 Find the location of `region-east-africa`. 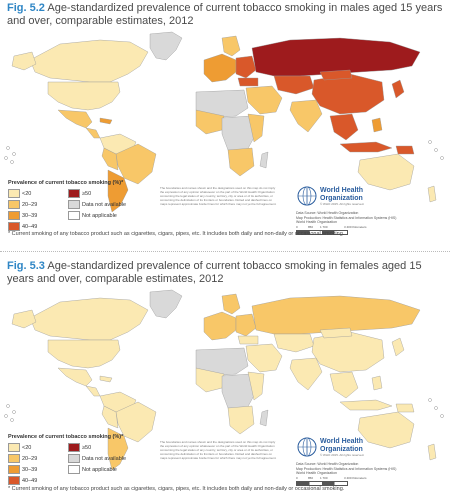

region-east-africa is located at coordinates (256, 386).